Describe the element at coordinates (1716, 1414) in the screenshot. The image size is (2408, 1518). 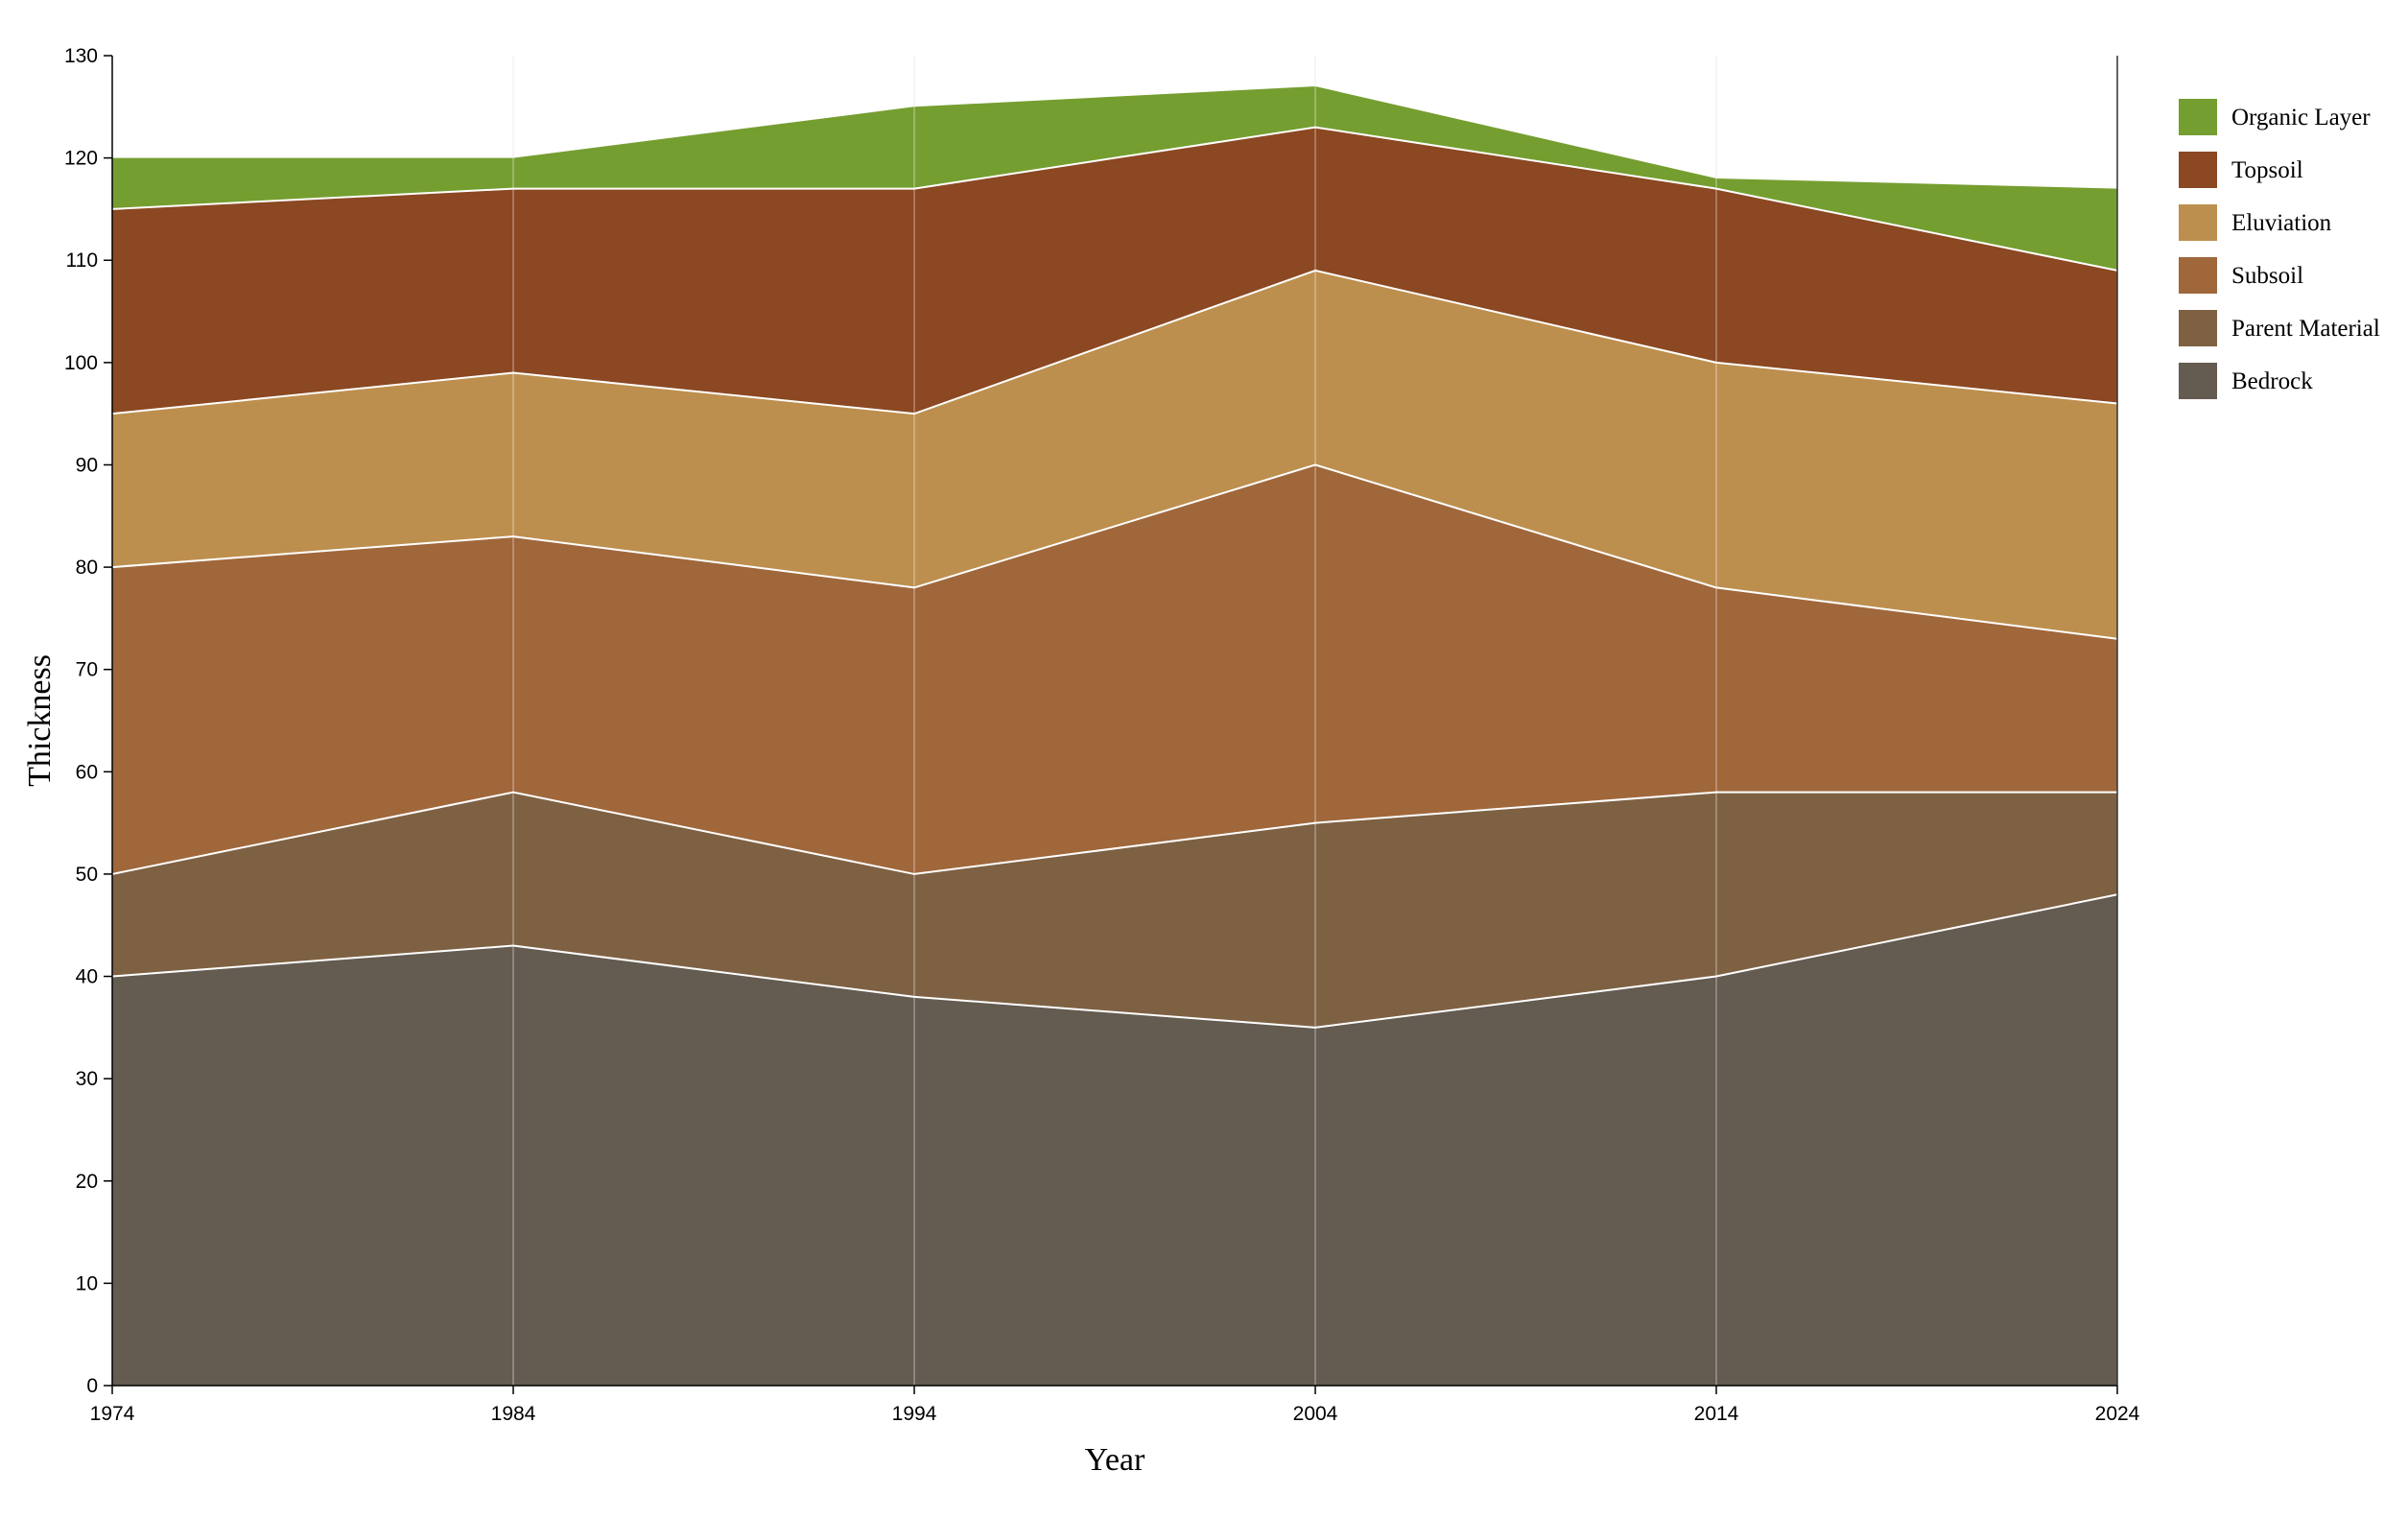
I see `x-tick-label: 2014` at that location.